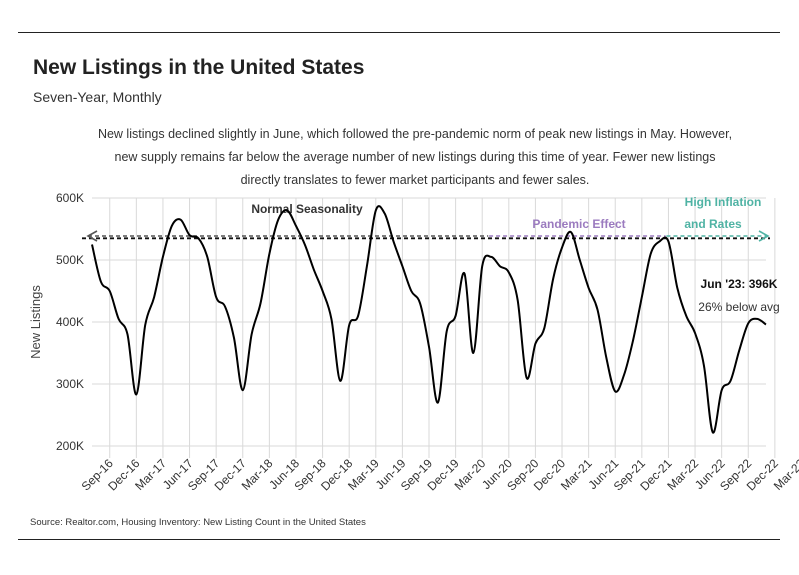 This screenshot has height=575, width=799. I want to click on annotation-title: Jun '23: 396K, so click(739, 284).